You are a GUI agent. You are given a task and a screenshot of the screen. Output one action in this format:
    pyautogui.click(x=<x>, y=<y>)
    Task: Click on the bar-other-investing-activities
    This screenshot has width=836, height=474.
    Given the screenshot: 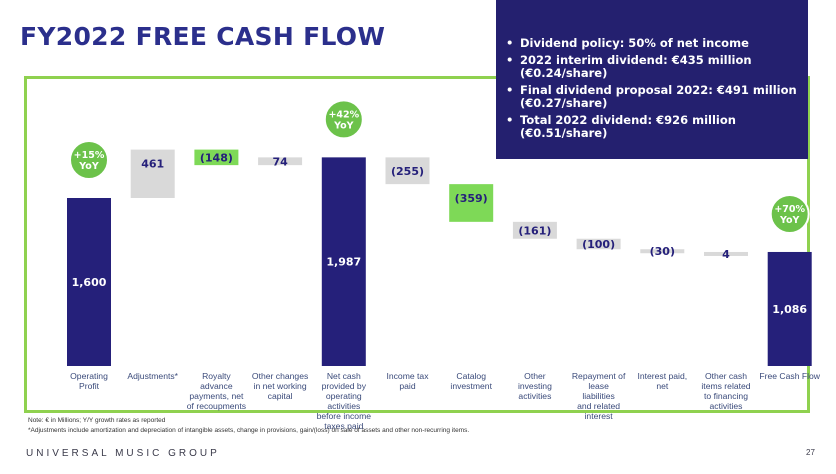 What is the action you would take?
    pyautogui.click(x=534, y=230)
    